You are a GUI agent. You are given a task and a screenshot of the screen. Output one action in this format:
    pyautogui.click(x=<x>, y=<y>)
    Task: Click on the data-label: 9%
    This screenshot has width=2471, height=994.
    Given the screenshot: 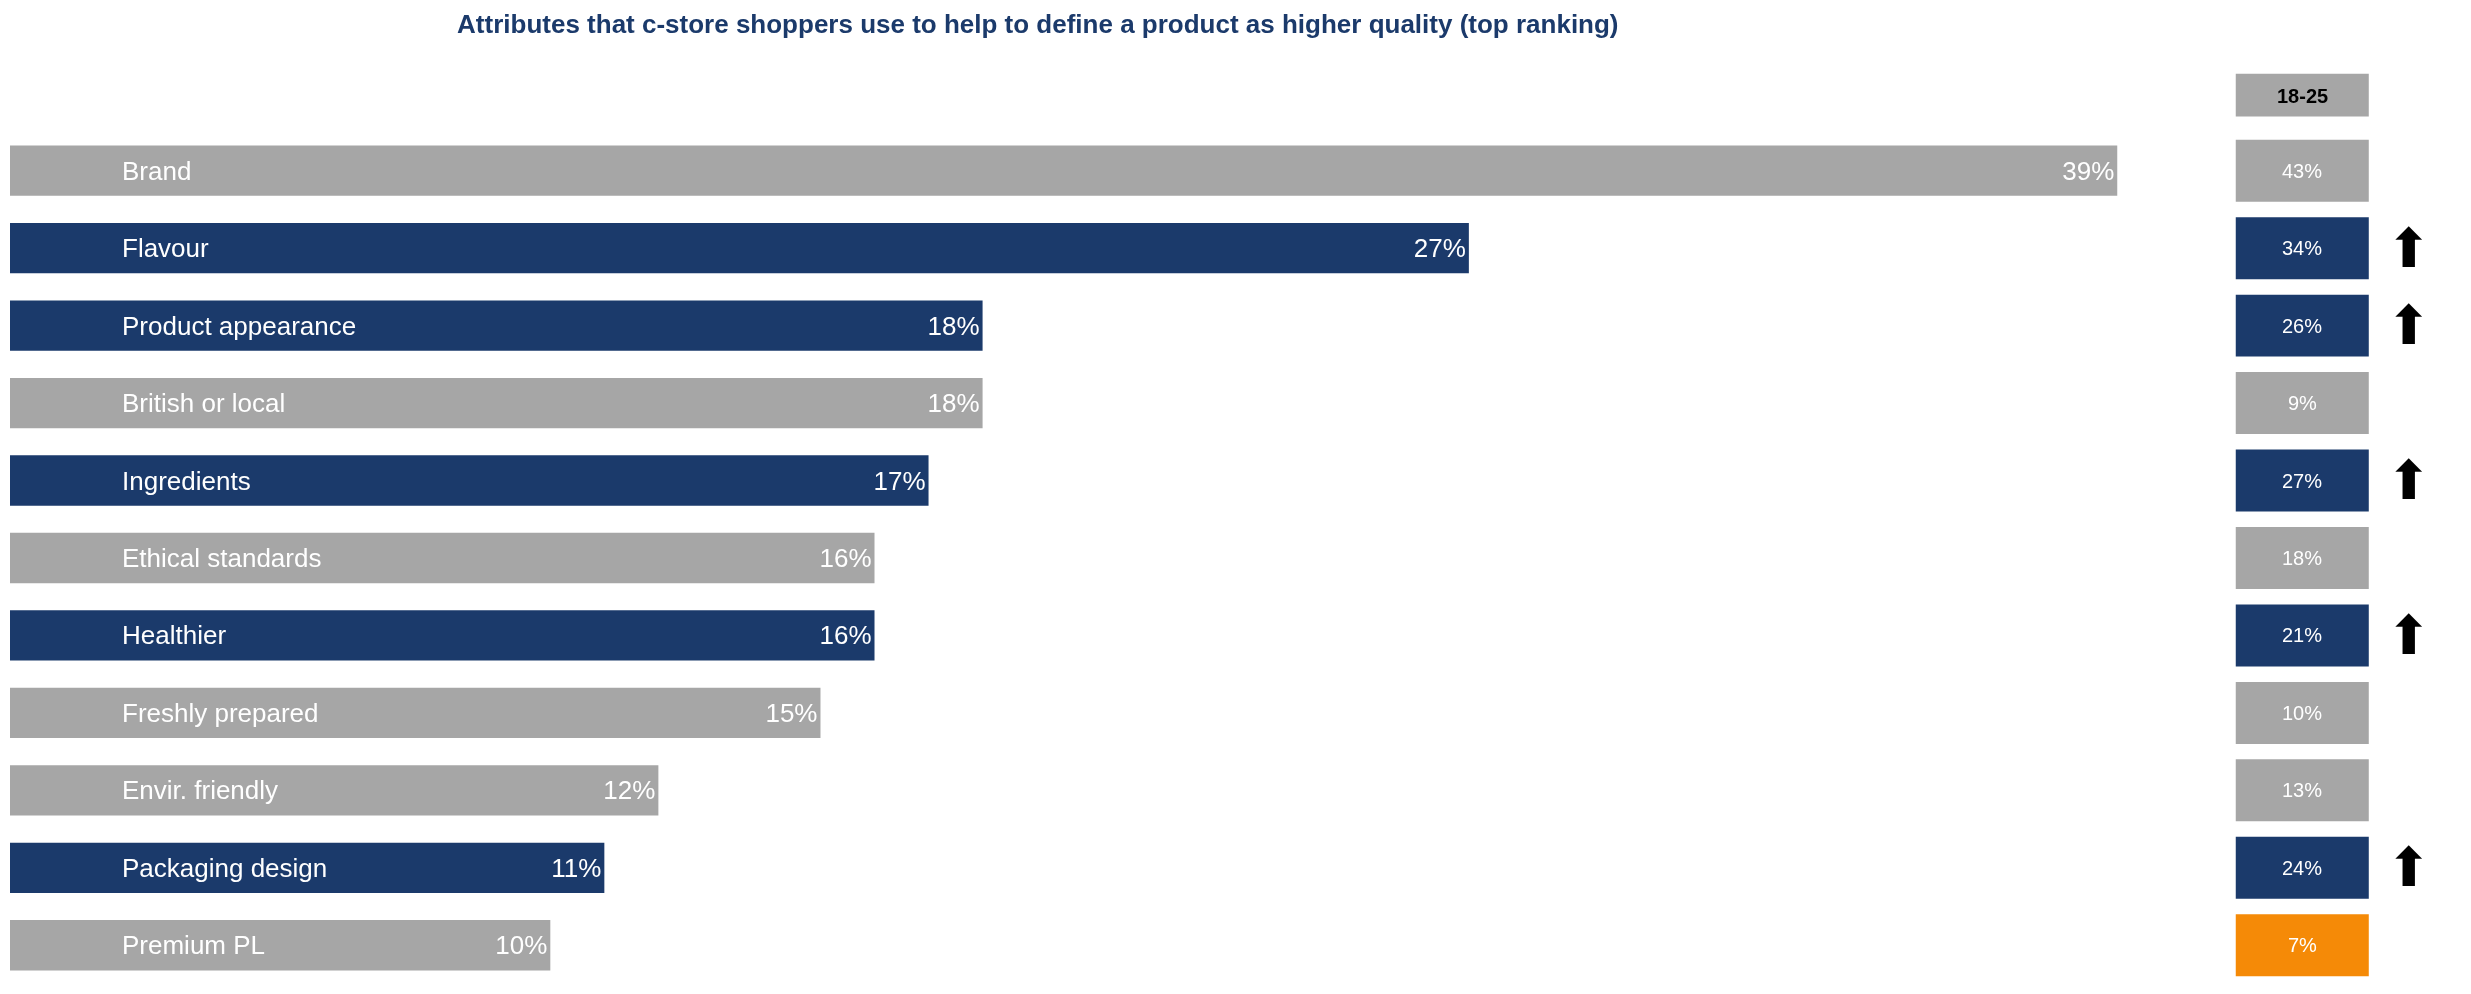 What is the action you would take?
    pyautogui.click(x=2303, y=403)
    